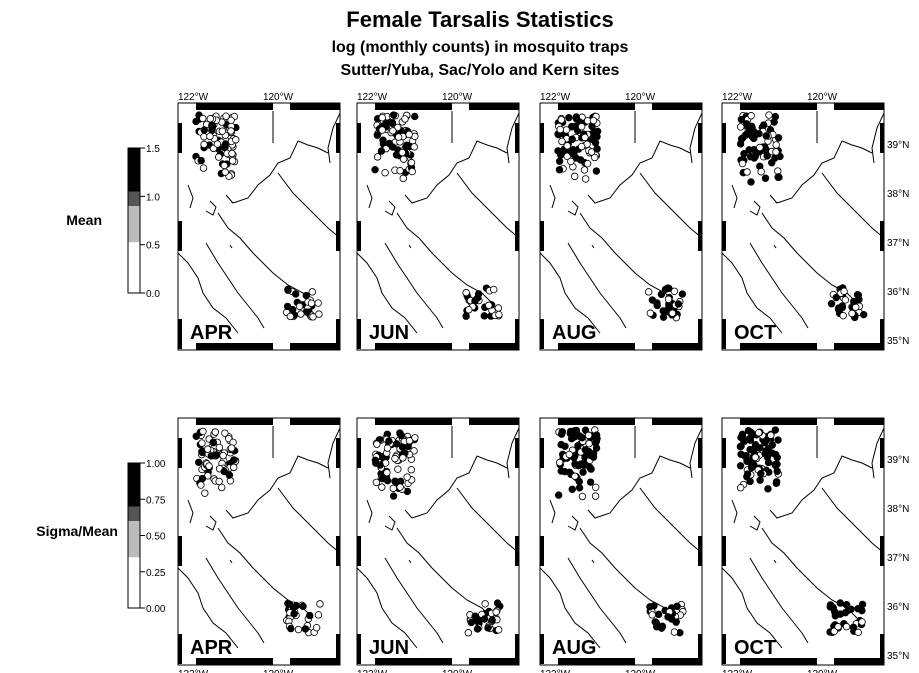 The height and width of the screenshot is (673, 919). Describe the element at coordinates (438, 545) in the screenshot. I see `map-panel: JUN 122°W 120°W` at that location.